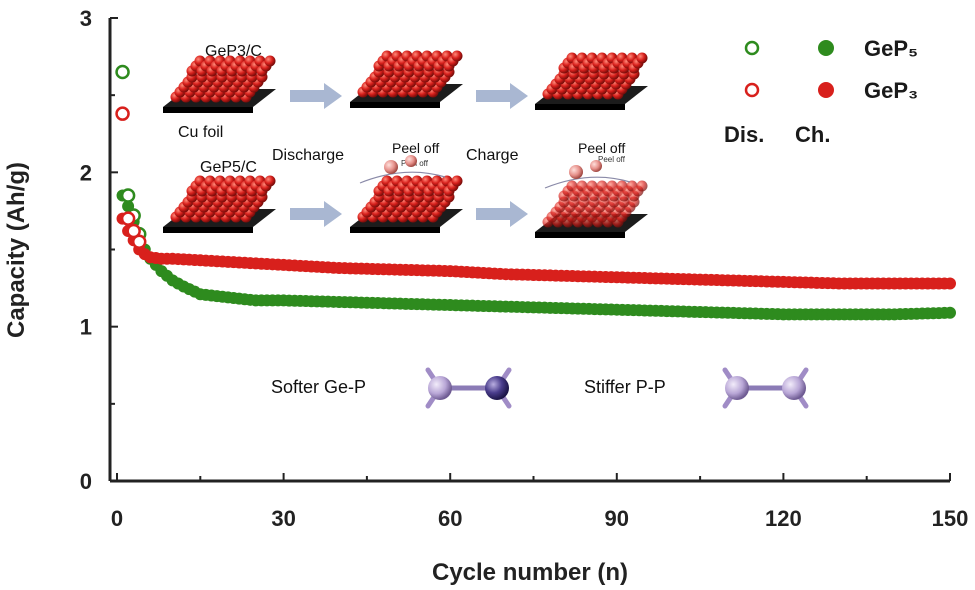 The image size is (975, 590). Describe the element at coordinates (625, 387) in the screenshot. I see `label-stiffer-p-p: Stiffer P-P` at that location.